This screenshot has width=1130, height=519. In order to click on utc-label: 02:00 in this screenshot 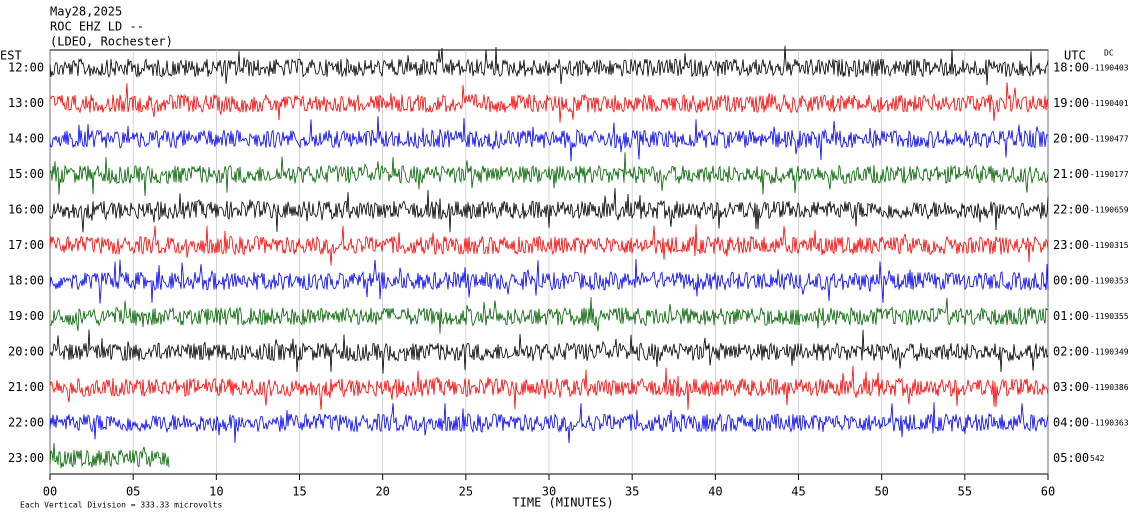, I will do `click(1071, 352)`.